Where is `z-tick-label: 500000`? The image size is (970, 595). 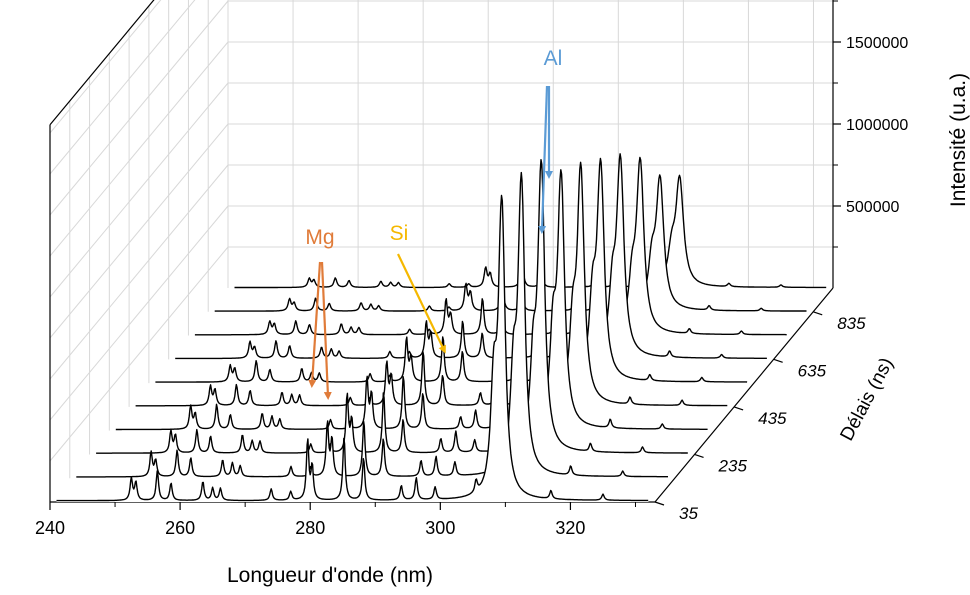 z-tick-label: 500000 is located at coordinates (872, 207).